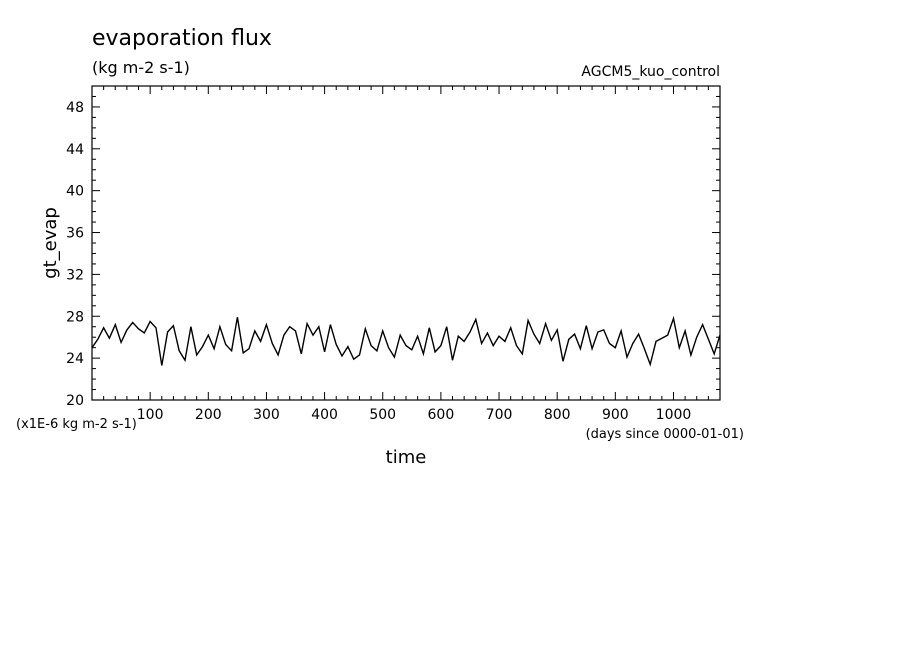 Image resolution: width=904 pixels, height=654 pixels. Describe the element at coordinates (182, 38) in the screenshot. I see `chart-title: evaporation flux` at that location.